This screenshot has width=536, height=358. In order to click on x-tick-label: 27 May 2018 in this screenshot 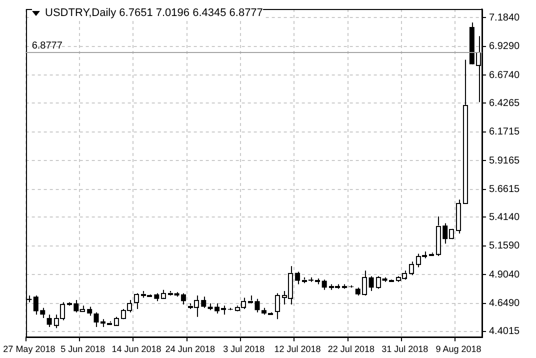, I will do `click(29, 349)`.